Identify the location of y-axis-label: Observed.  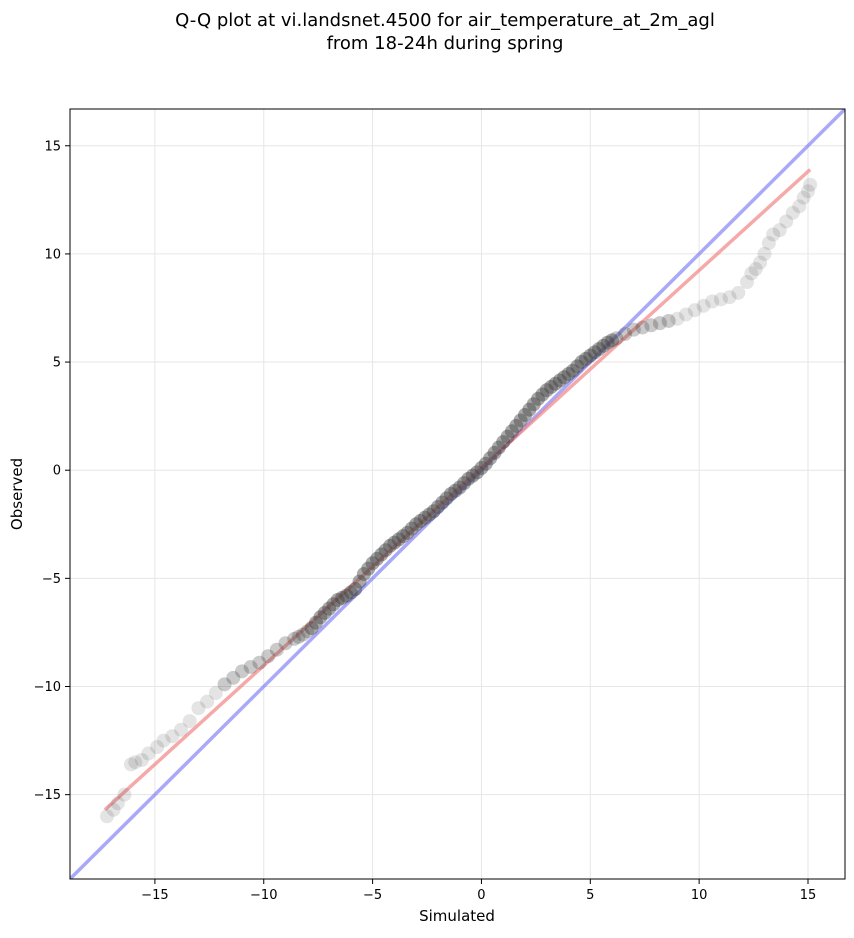
(17, 494).